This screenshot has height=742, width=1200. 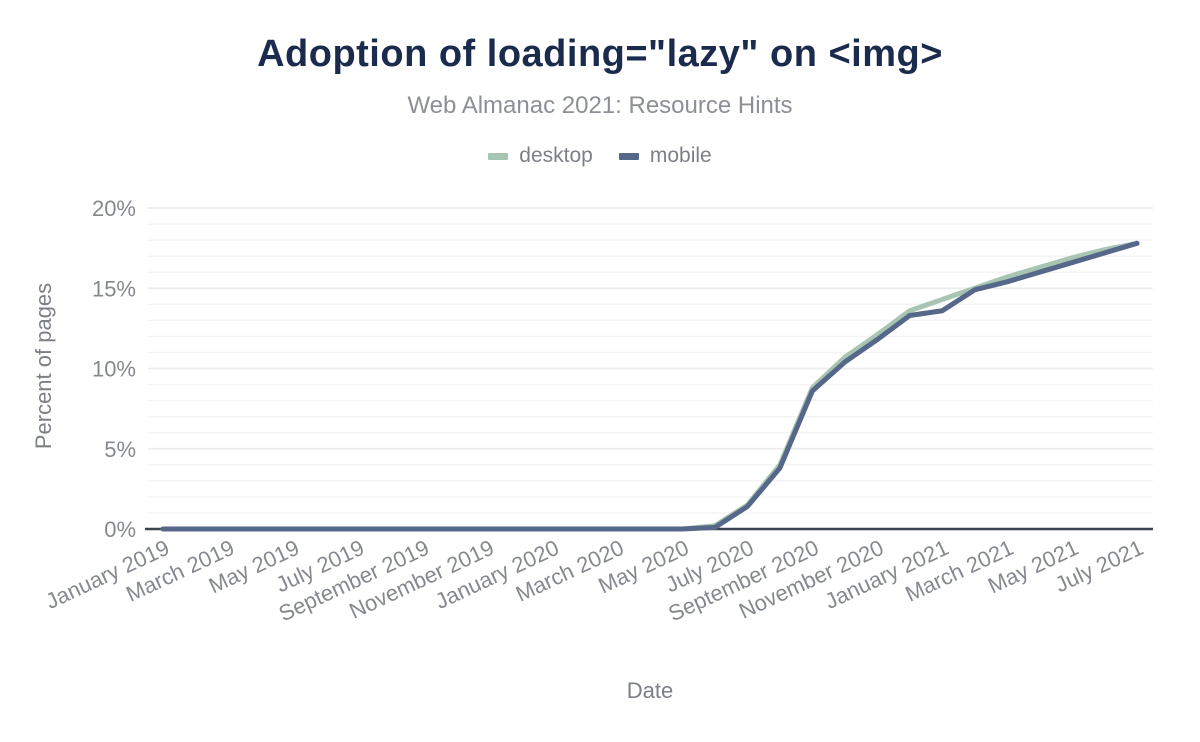 I want to click on y-tick-label: 20%, so click(x=114, y=208).